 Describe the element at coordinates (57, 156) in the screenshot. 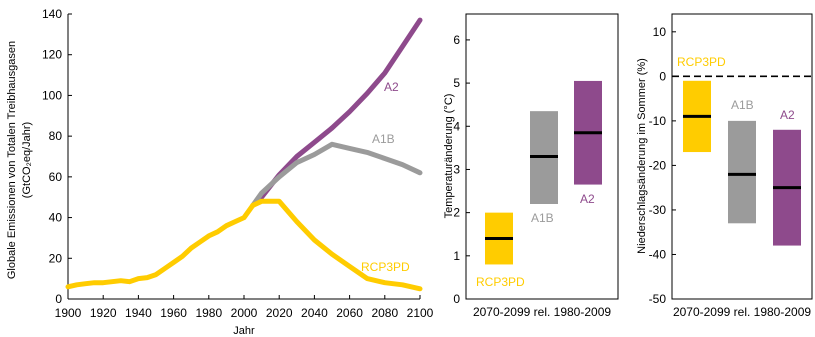

I see `emissions-y-ticks: 0 20 40 60 80 100 120 140` at that location.